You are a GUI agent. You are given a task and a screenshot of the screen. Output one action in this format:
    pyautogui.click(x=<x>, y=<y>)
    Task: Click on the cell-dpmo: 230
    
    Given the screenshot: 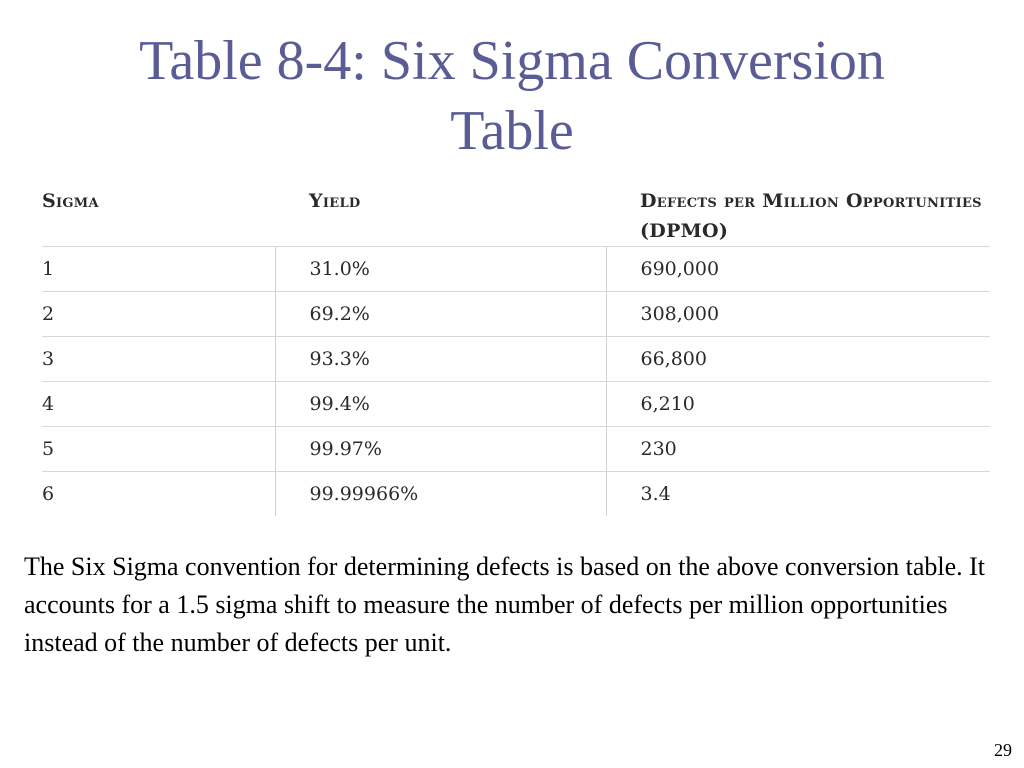 What is the action you would take?
    pyautogui.click(x=797, y=449)
    